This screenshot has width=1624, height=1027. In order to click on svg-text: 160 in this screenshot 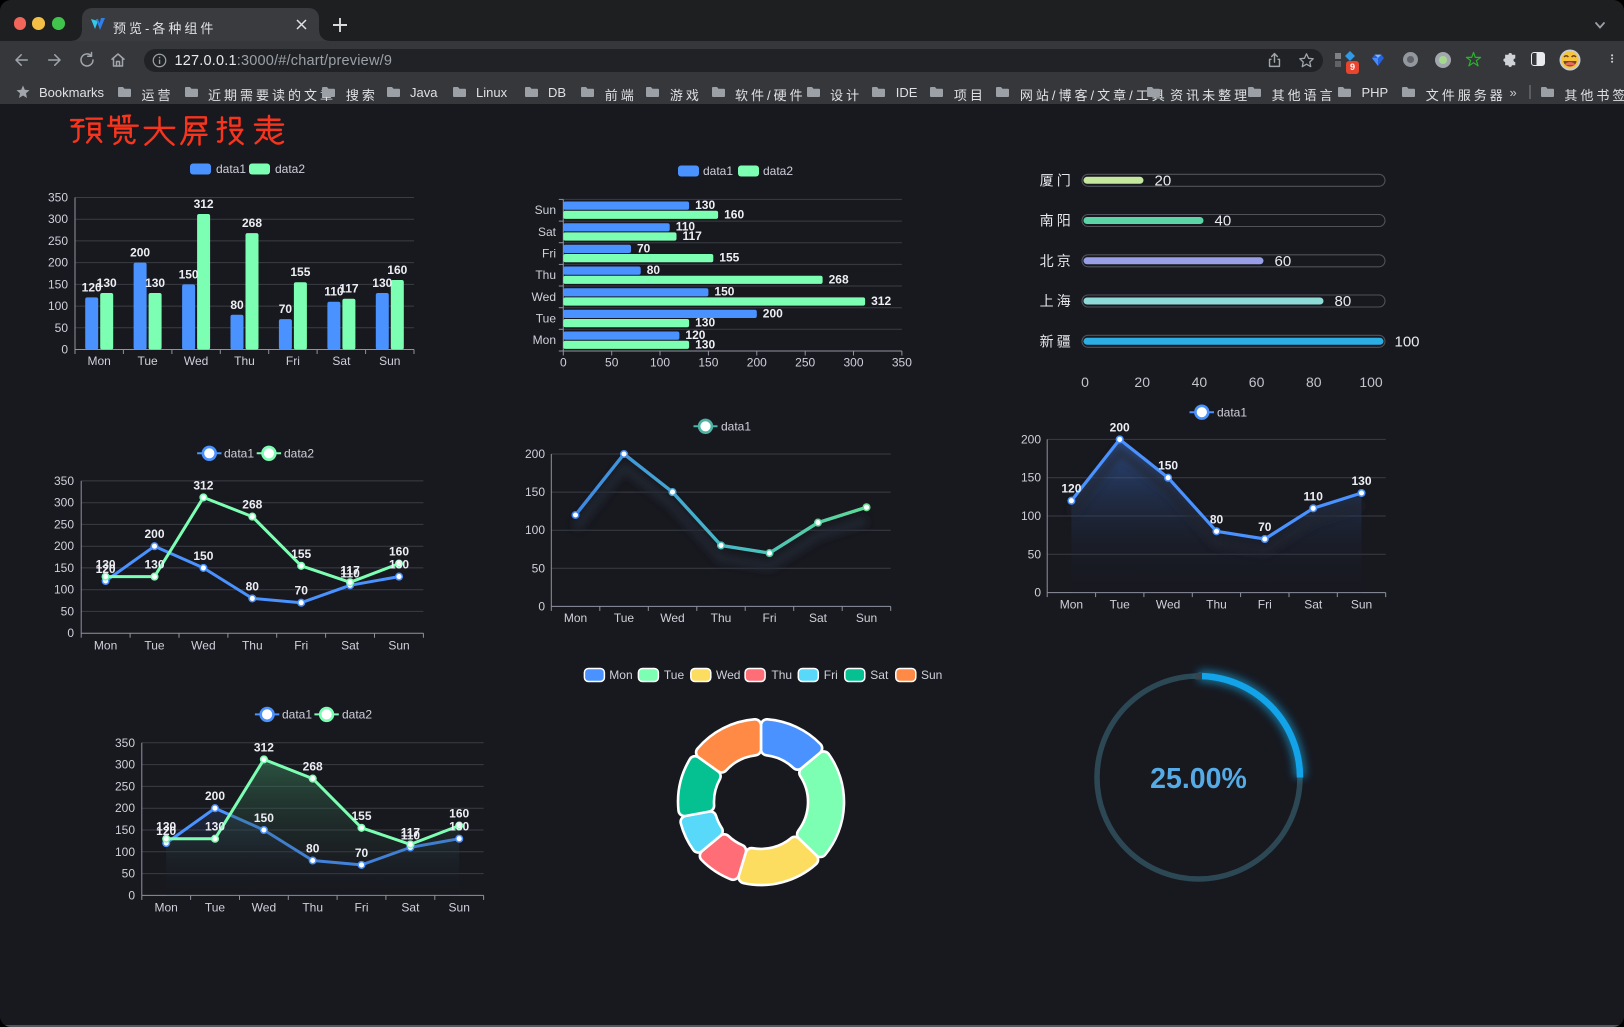, I will do `click(734, 214)`.